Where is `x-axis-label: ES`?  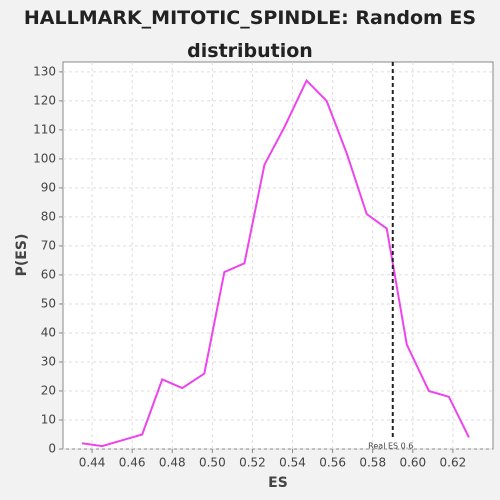 x-axis-label: ES is located at coordinates (278, 483).